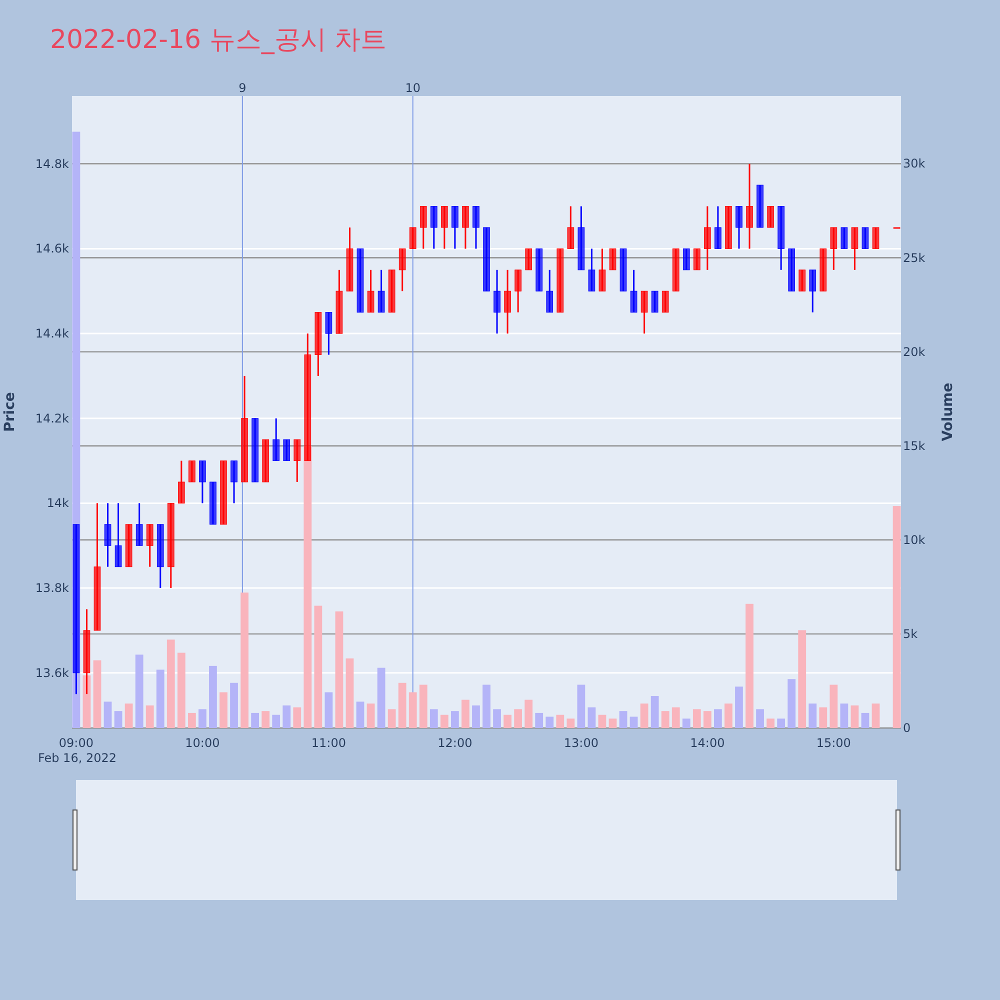 The image size is (1000, 1000). I want to click on y2-tick-label: 15k, so click(914, 445).